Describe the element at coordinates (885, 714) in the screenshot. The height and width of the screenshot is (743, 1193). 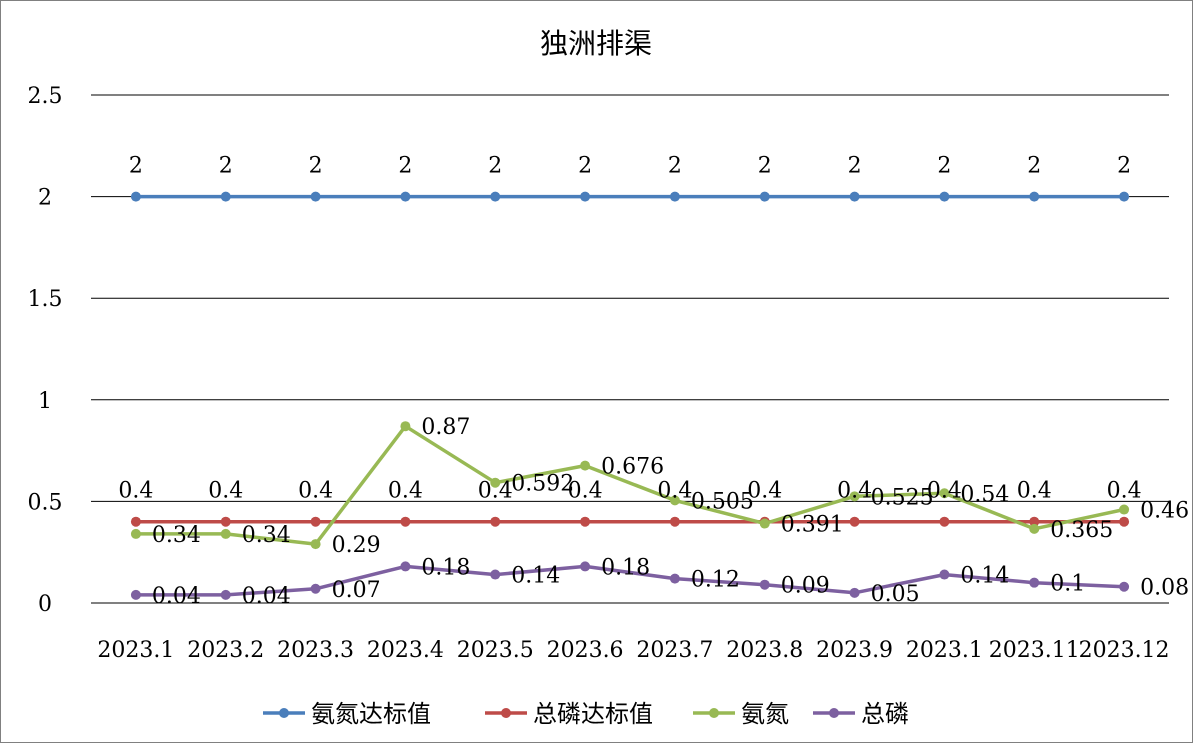
I see `legend-label: 总磷` at that location.